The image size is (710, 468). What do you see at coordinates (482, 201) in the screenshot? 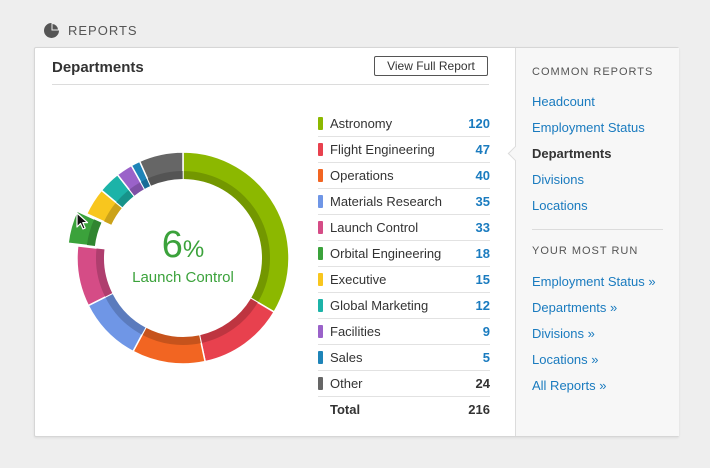
I see `legend-value: 35` at bounding box center [482, 201].